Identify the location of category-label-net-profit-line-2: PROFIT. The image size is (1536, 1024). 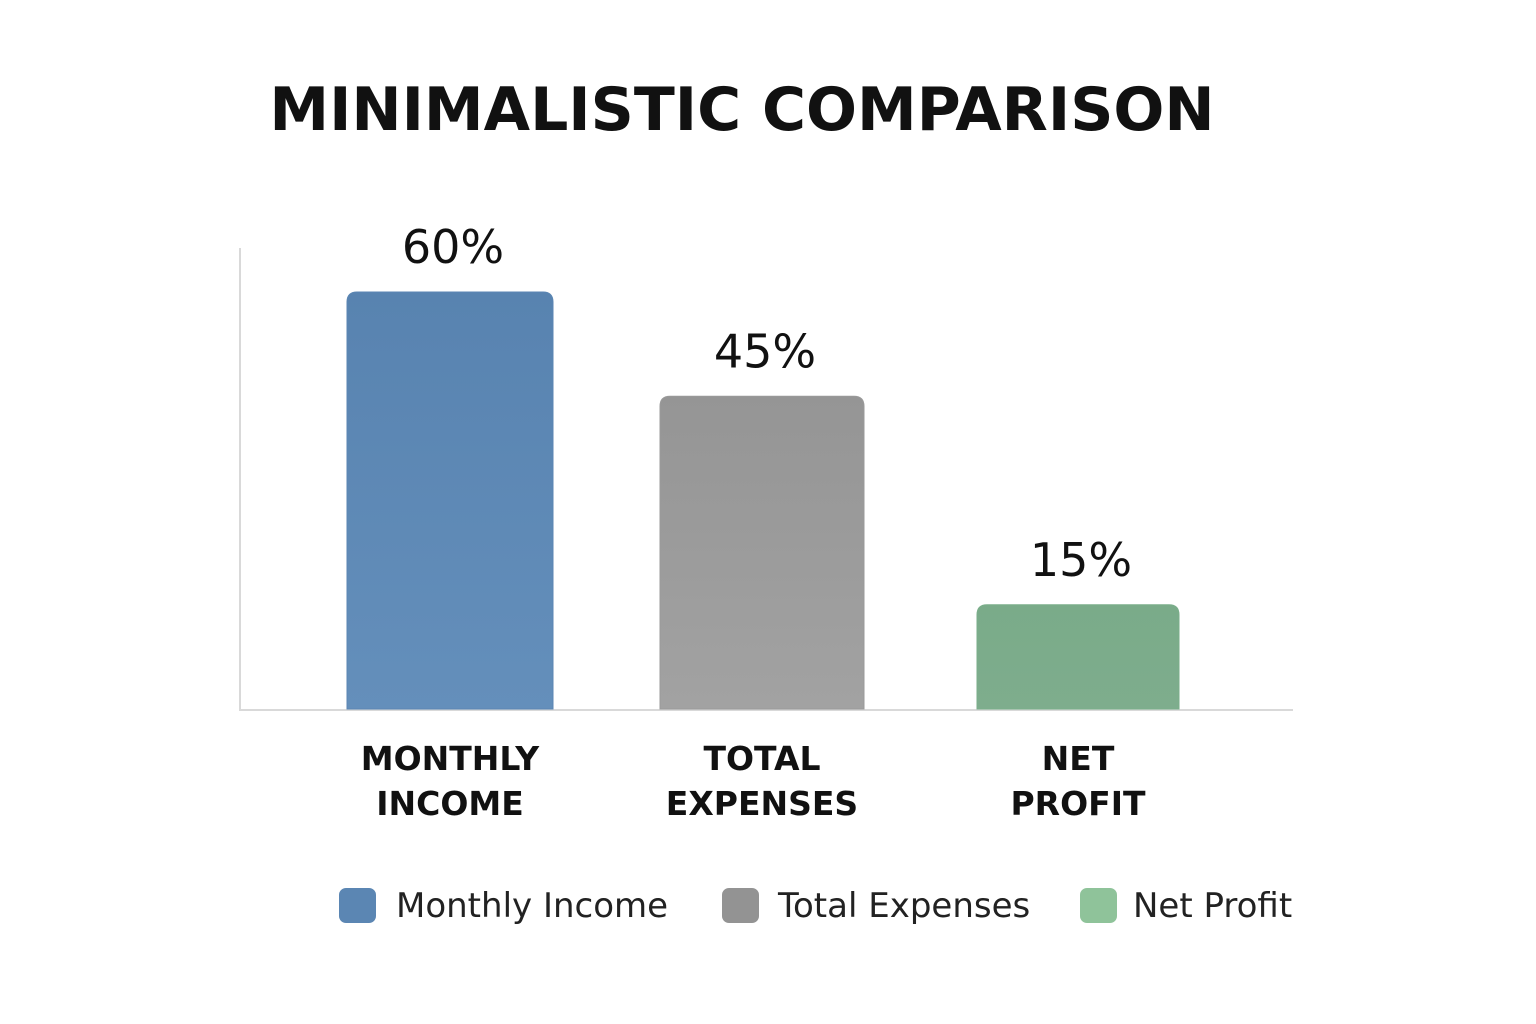
(1078, 803).